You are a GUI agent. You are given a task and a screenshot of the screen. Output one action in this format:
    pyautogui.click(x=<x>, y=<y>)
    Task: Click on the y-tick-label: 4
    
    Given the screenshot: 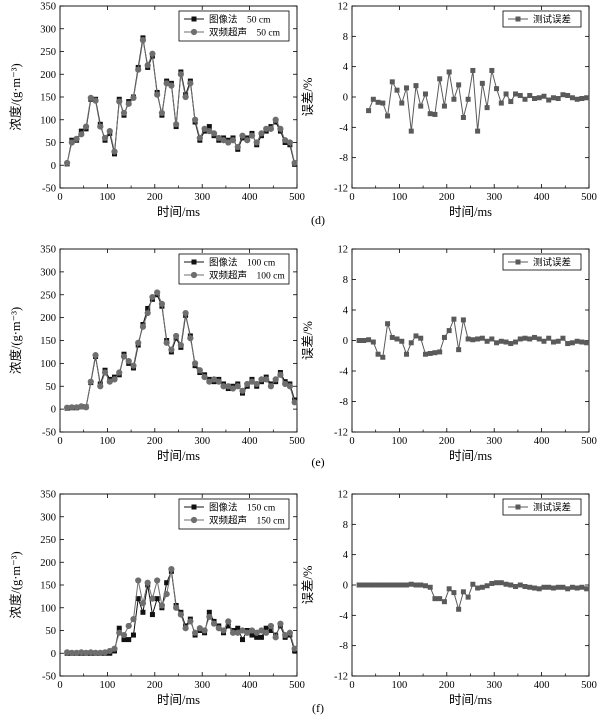 What is the action you would take?
    pyautogui.click(x=346, y=311)
    